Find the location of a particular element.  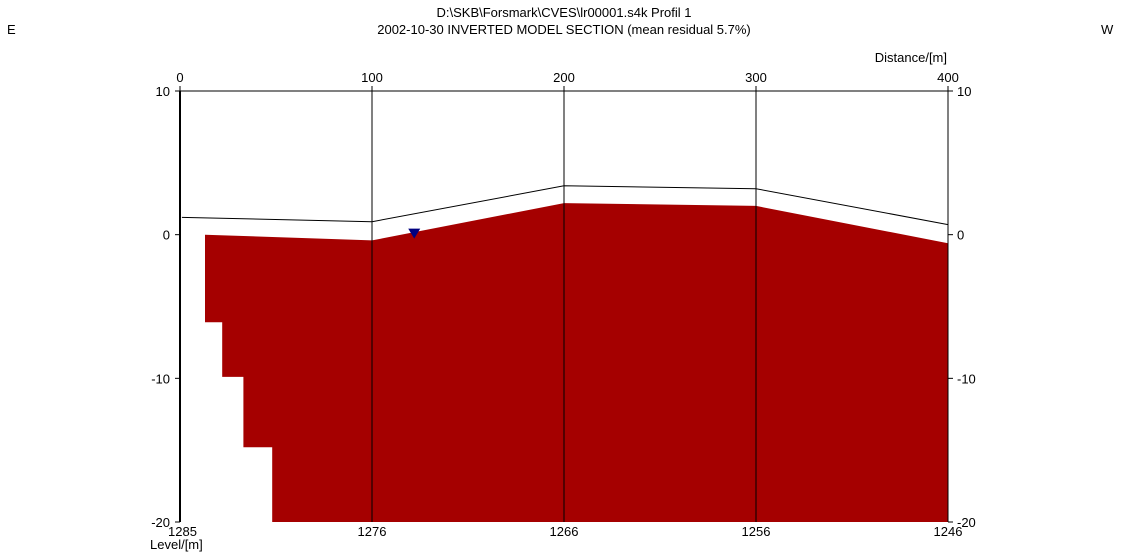

x-tick-label-100: 100 is located at coordinates (372, 77).